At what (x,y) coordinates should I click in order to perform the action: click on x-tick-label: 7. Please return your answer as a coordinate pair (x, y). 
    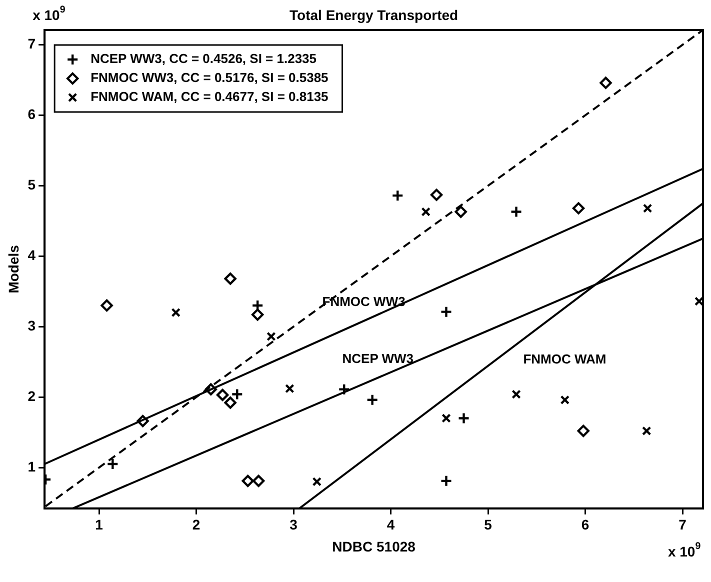
    Looking at the image, I should click on (682, 524).